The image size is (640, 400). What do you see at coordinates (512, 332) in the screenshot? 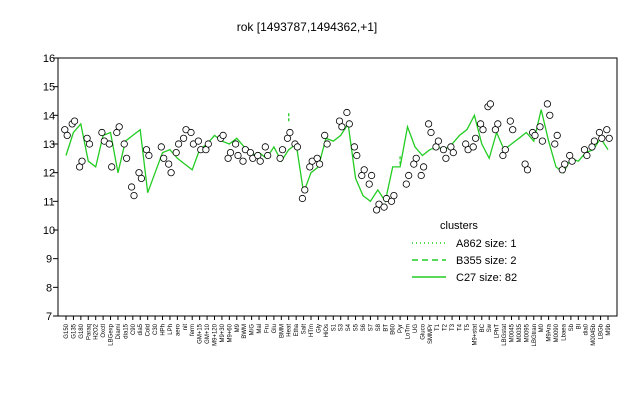
I see `x-tick-label: M0045` at bounding box center [512, 332].